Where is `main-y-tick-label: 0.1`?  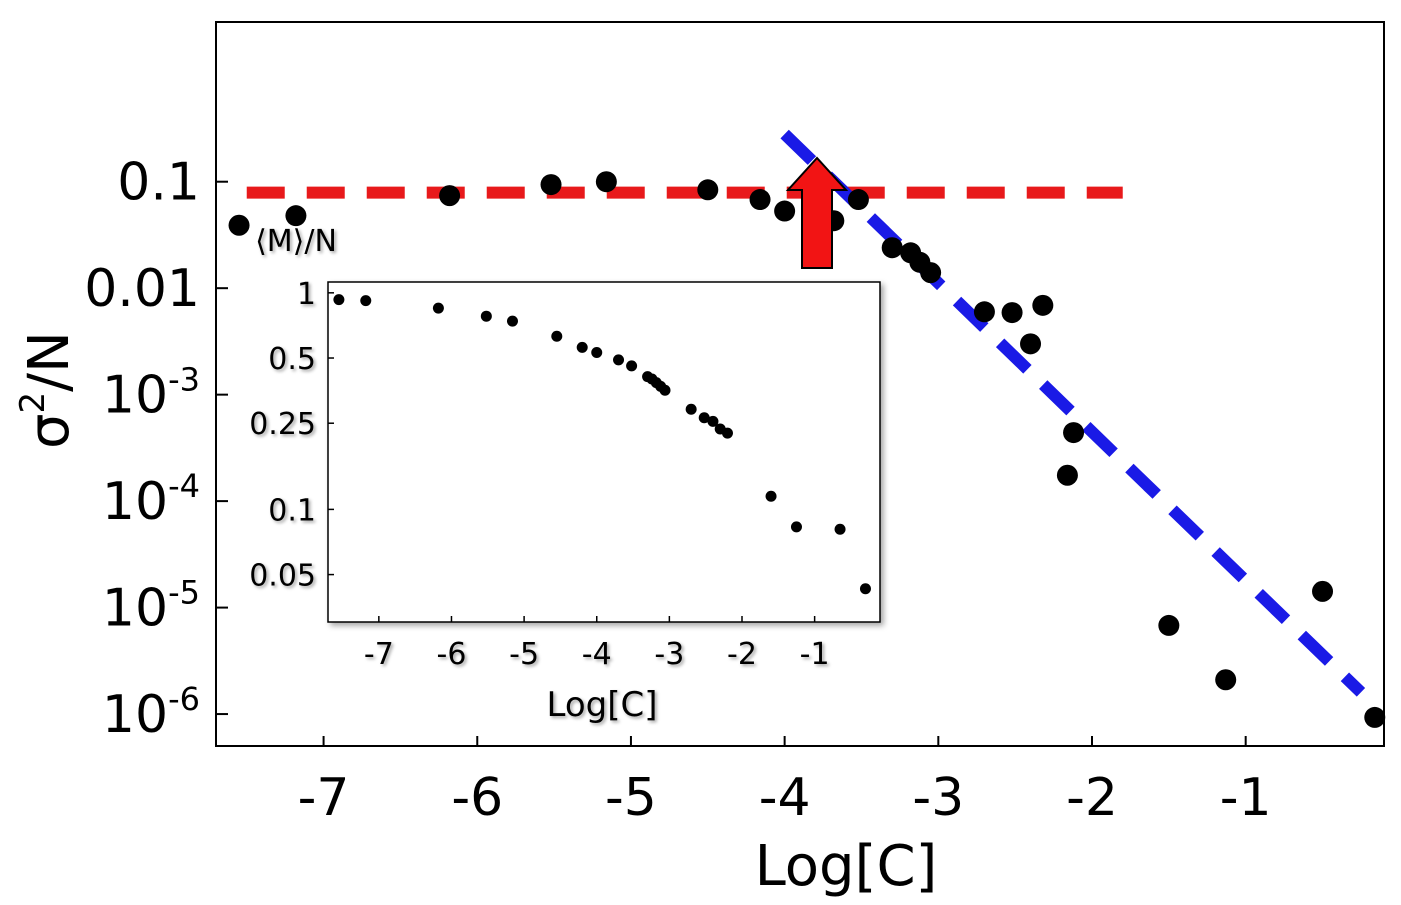 main-y-tick-label: 0.1 is located at coordinates (158, 183).